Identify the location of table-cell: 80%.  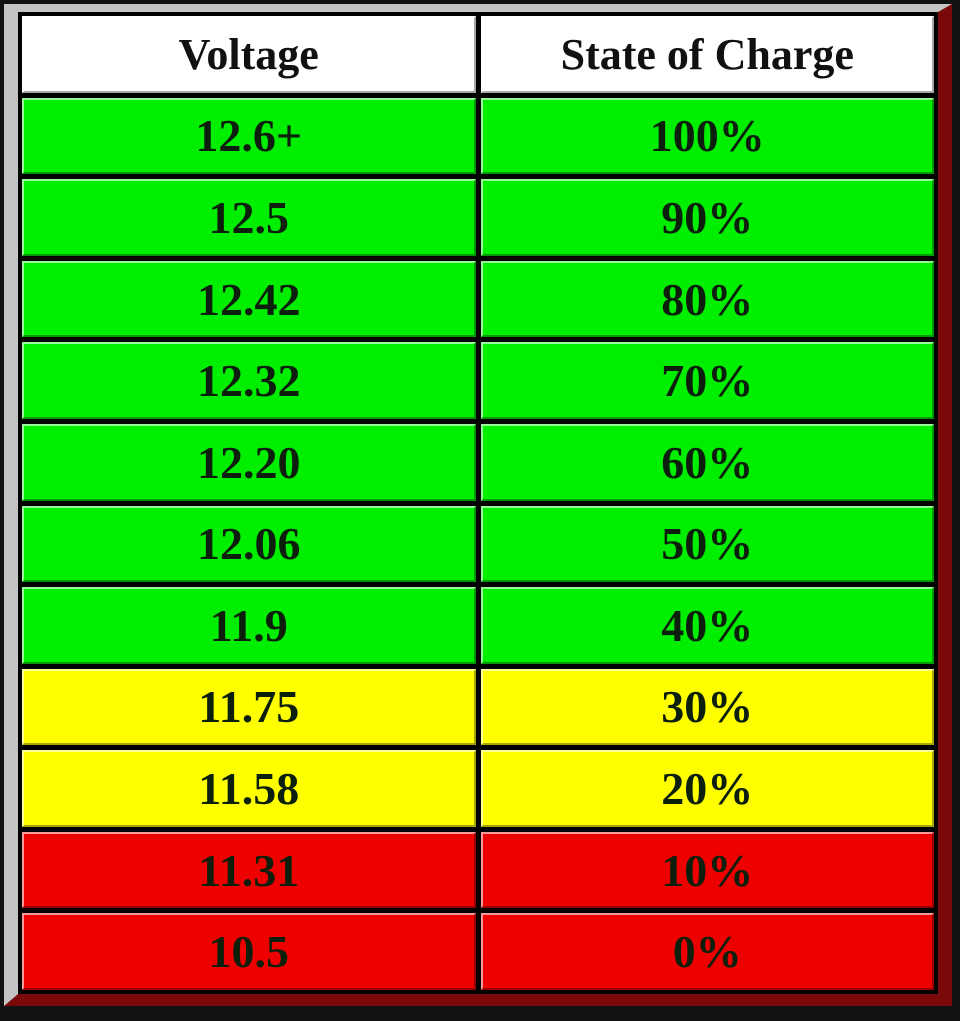
(707, 299).